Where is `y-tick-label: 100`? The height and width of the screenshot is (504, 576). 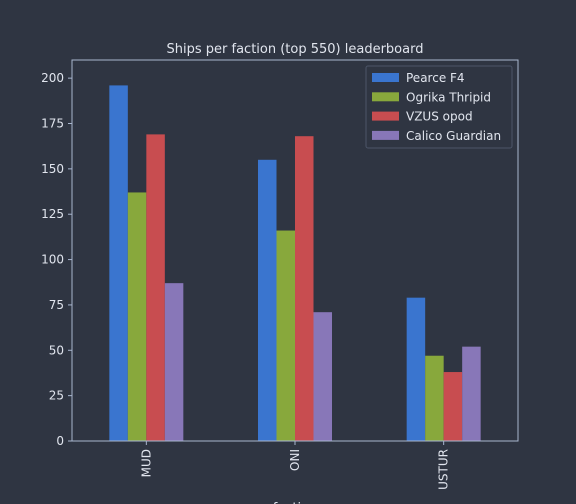 y-tick-label: 100 is located at coordinates (52, 260).